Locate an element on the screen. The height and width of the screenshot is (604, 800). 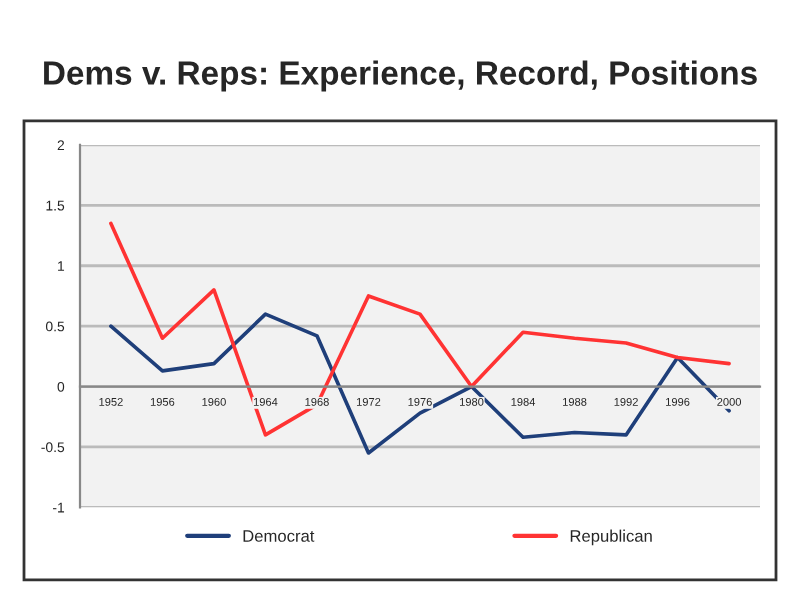
legend-label: Republican is located at coordinates (611, 537).